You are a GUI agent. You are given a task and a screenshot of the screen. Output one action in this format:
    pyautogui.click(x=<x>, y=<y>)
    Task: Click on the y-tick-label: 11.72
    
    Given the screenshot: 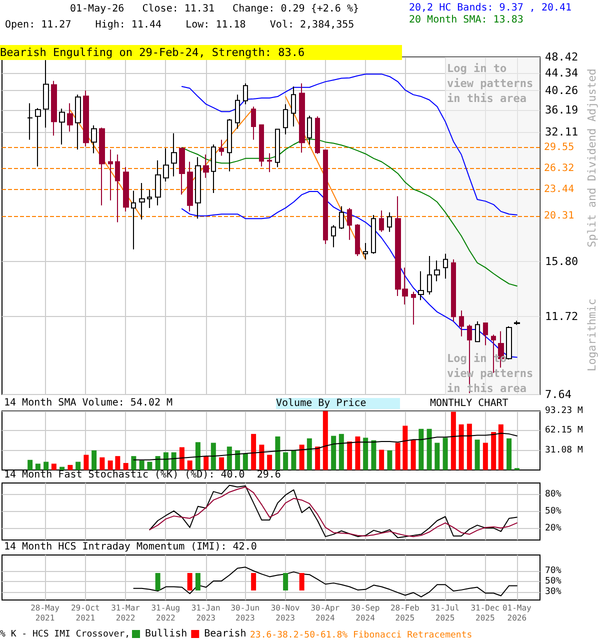 What is the action you would take?
    pyautogui.click(x=561, y=316)
    